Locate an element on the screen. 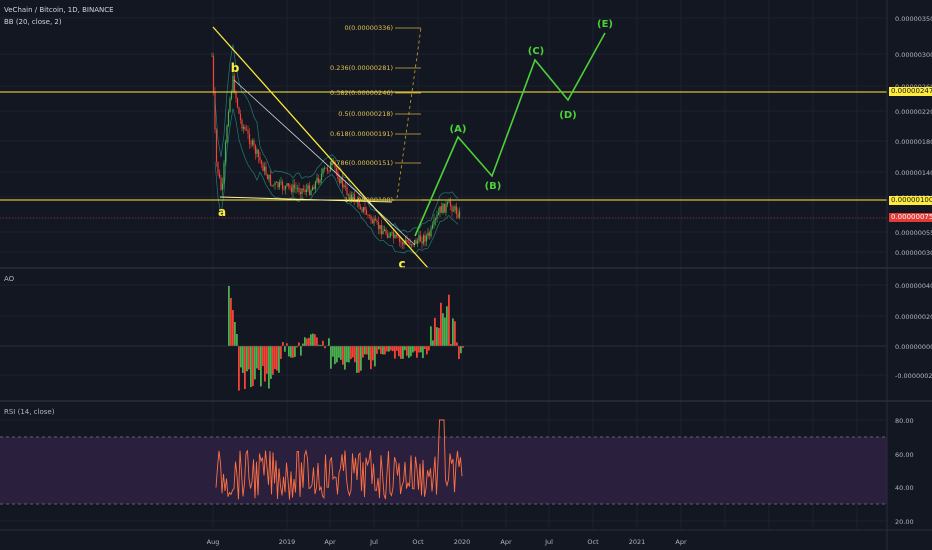 This screenshot has height=550, width=932. wave-label-B: (B) is located at coordinates (493, 186).